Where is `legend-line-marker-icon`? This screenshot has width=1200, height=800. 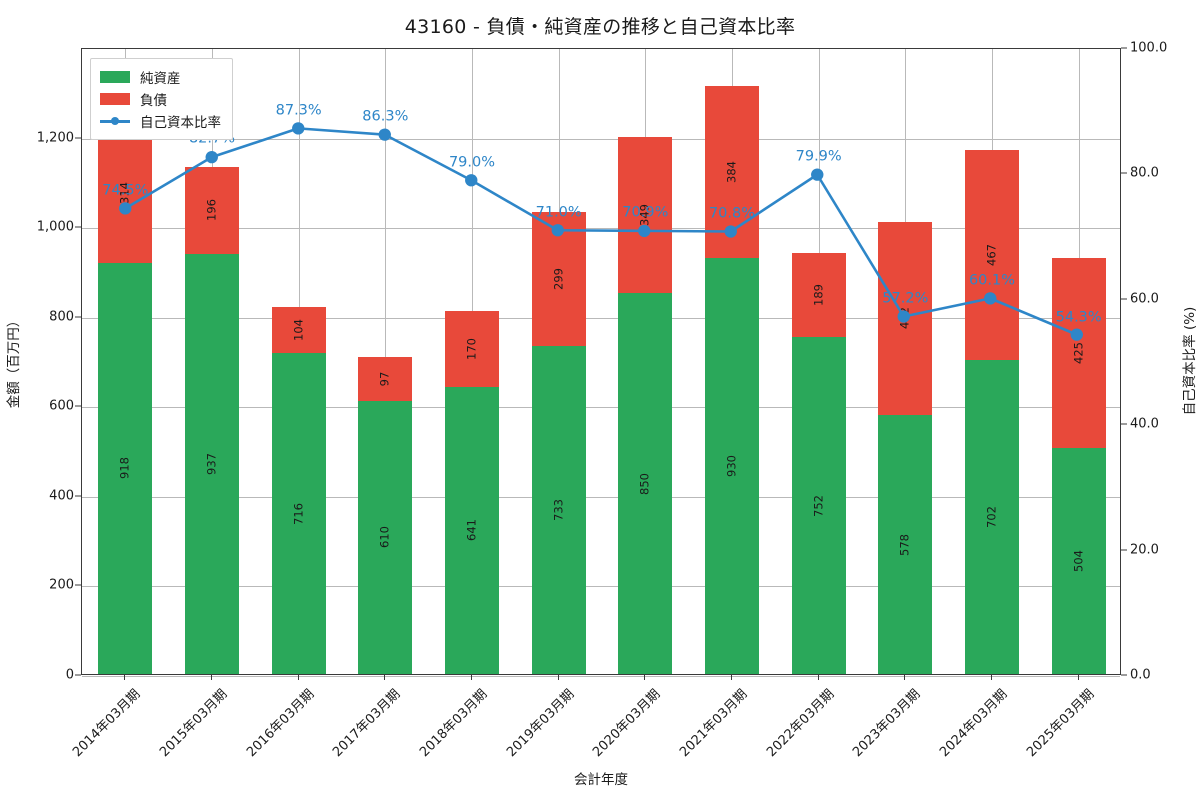 legend-line-marker-icon is located at coordinates (115, 121).